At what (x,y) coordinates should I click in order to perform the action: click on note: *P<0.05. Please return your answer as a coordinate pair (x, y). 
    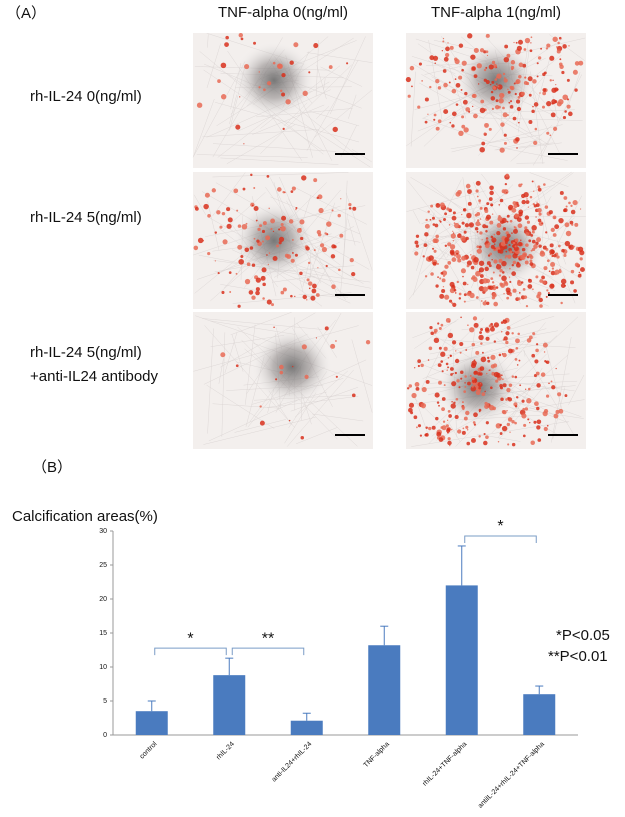
    Looking at the image, I should click on (583, 635).